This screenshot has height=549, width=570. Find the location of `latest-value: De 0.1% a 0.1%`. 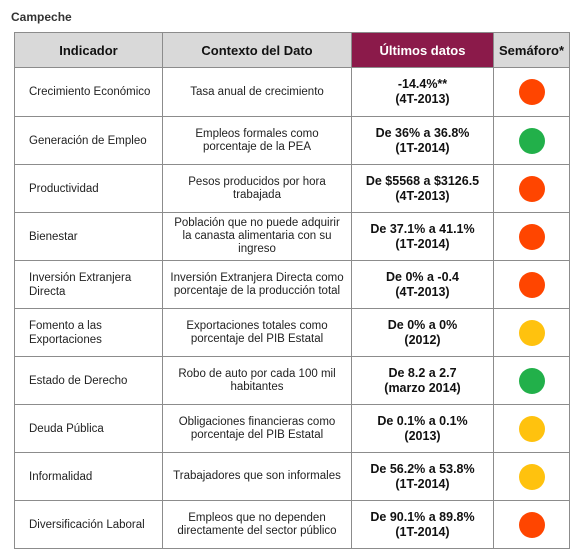

latest-value: De 0.1% a 0.1% is located at coordinates (422, 420).